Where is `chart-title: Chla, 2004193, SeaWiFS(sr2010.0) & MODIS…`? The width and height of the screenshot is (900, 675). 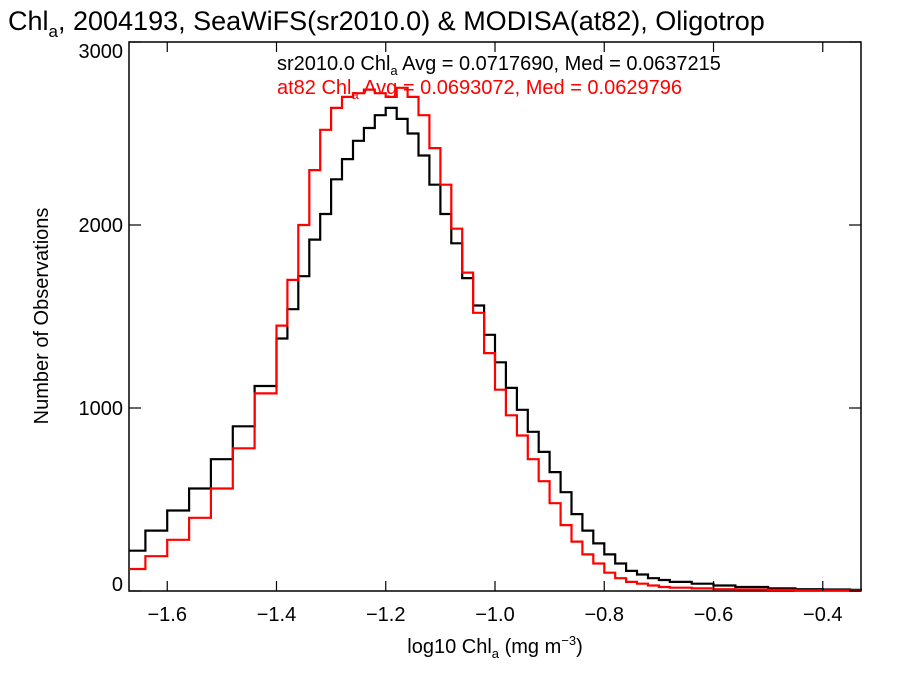
chart-title: Chla, 2004193, SeaWiFS(sr2010.0) & MODIS… is located at coordinates (386, 23).